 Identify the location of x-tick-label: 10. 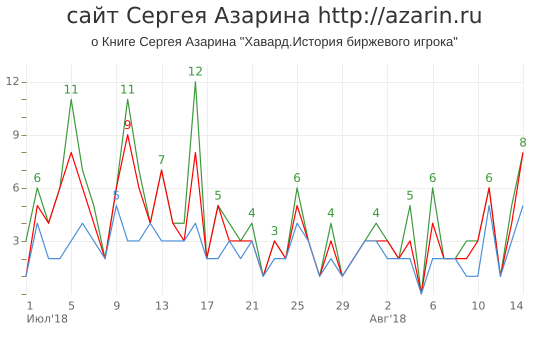
(478, 306).